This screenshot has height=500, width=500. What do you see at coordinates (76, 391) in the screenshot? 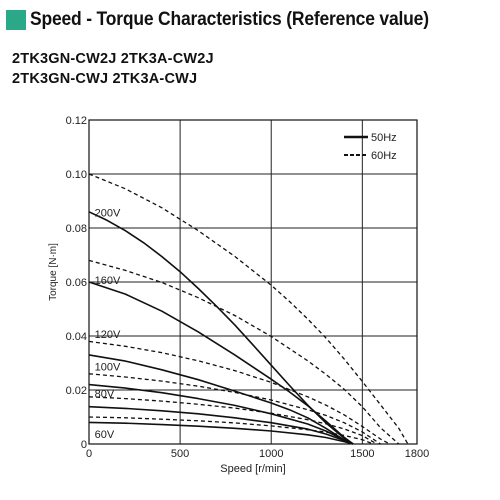
I see `y-tick-label: 0.02` at bounding box center [76, 391].